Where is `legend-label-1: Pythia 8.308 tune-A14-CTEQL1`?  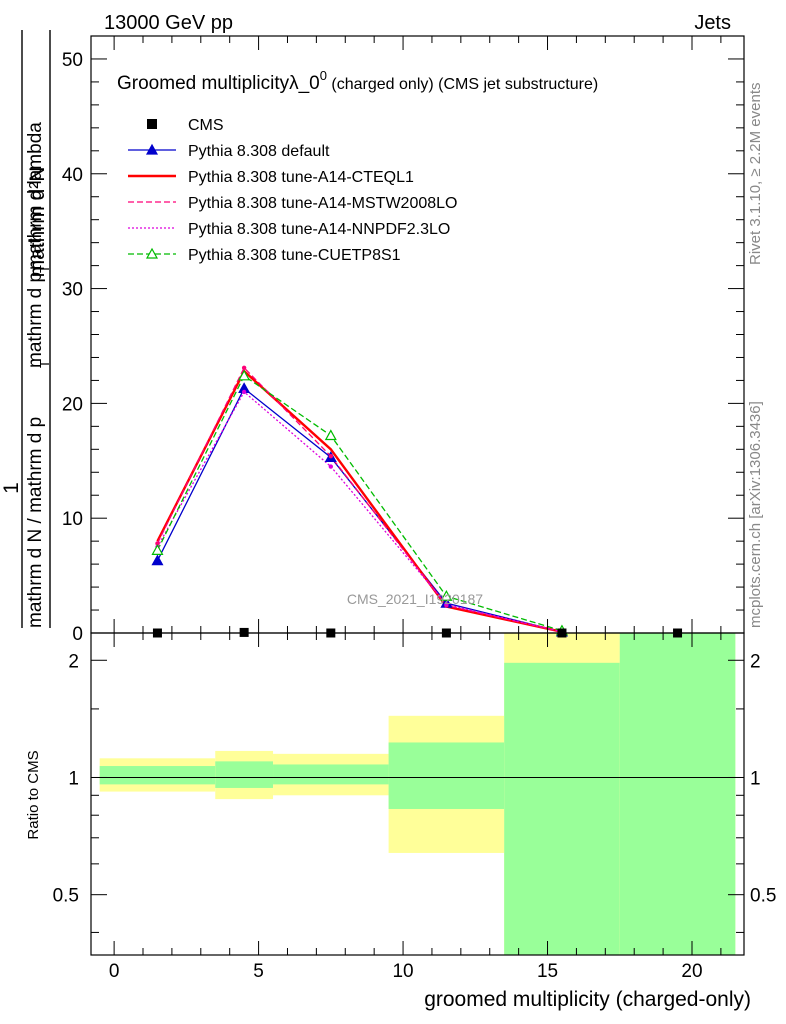 legend-label-1: Pythia 8.308 tune-A14-CTEQL1 is located at coordinates (301, 177).